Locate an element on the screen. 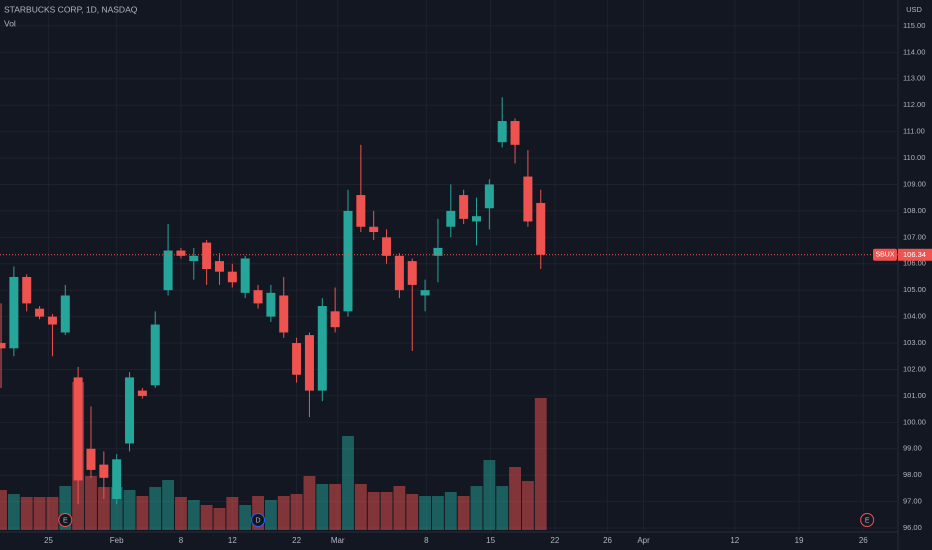 The width and height of the screenshot is (932, 550). y-tick-label: 103.00 is located at coordinates (914, 342).